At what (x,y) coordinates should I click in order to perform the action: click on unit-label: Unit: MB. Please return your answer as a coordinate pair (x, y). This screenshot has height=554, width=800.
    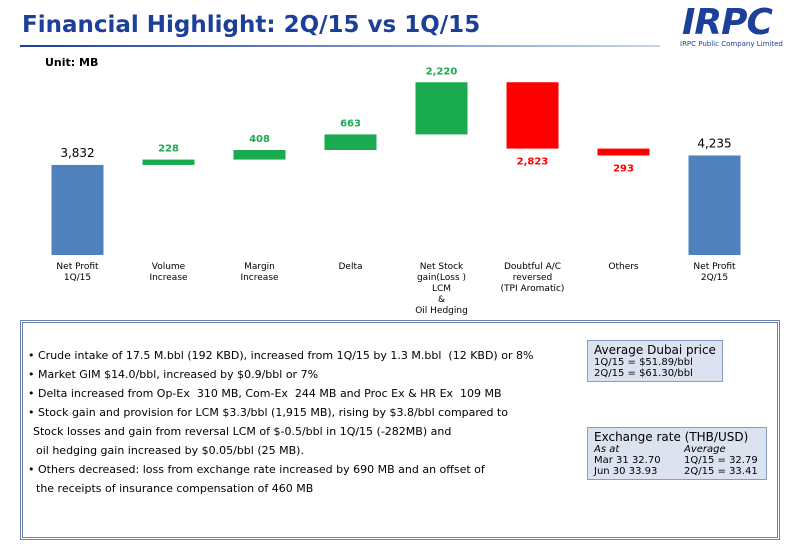
    Looking at the image, I should click on (72, 62).